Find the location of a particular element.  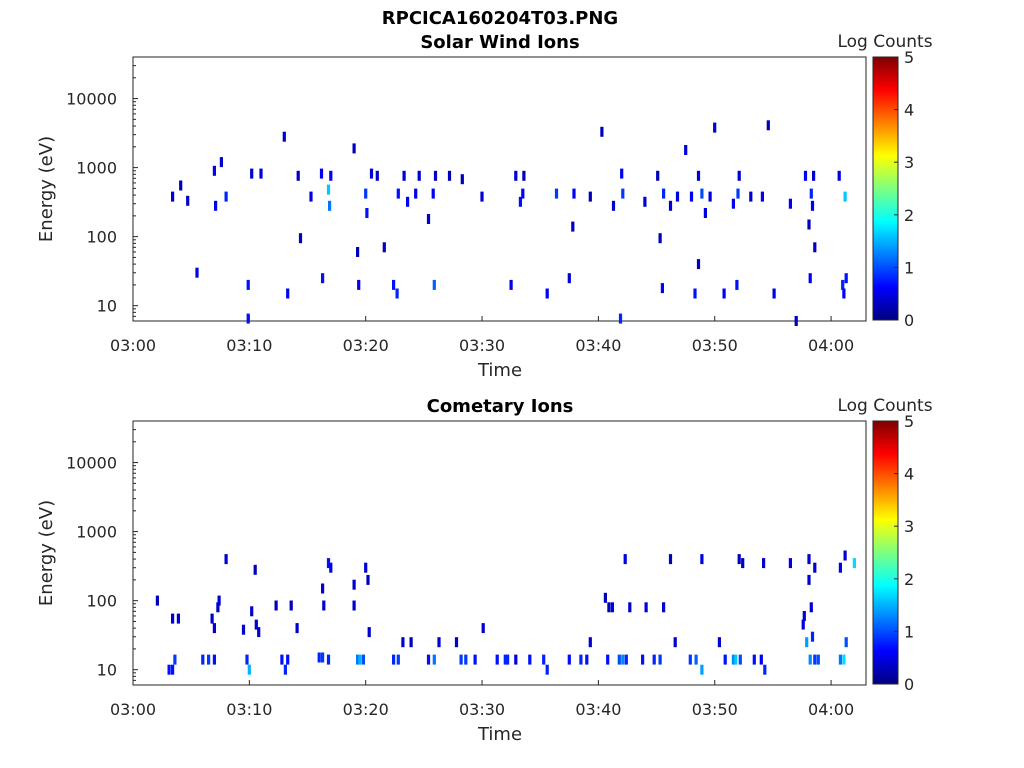

colorbar-tick-label: 2 is located at coordinates (909, 579).